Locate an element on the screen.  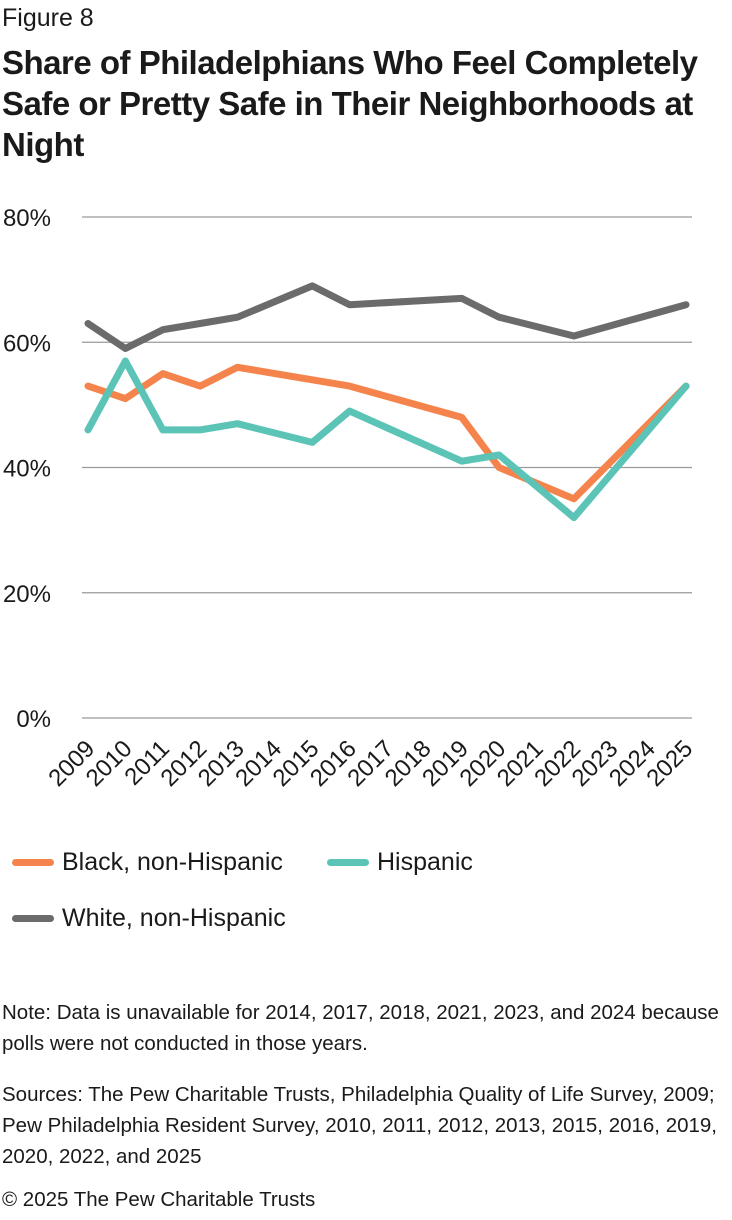
y-axis-labels: 0% 20% 40% 60% 80% is located at coordinates (27, 469).